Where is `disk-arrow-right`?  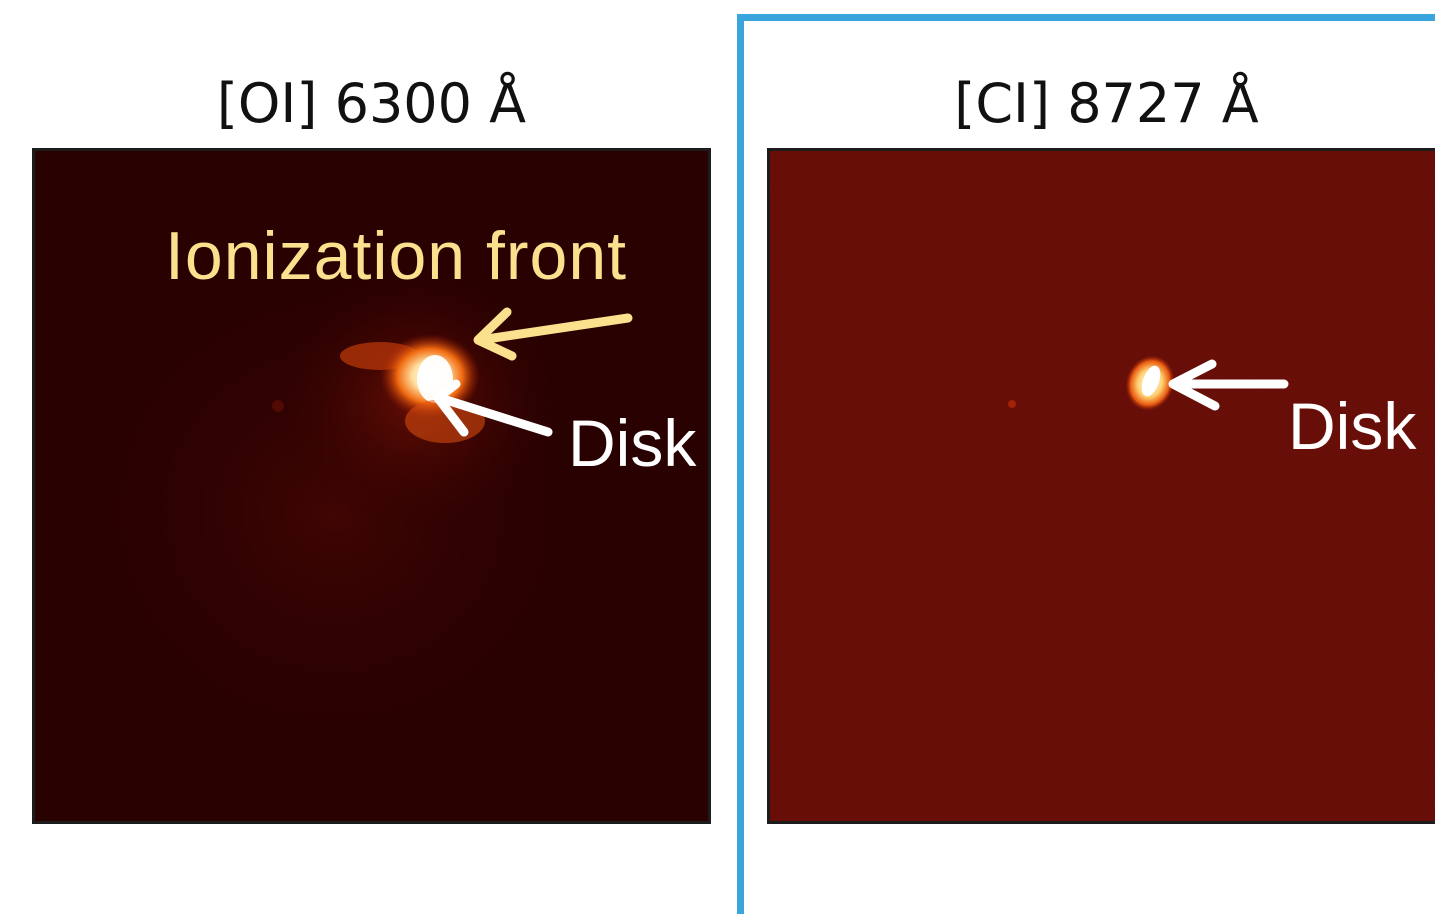
disk-arrow-right is located at coordinates (1228, 385).